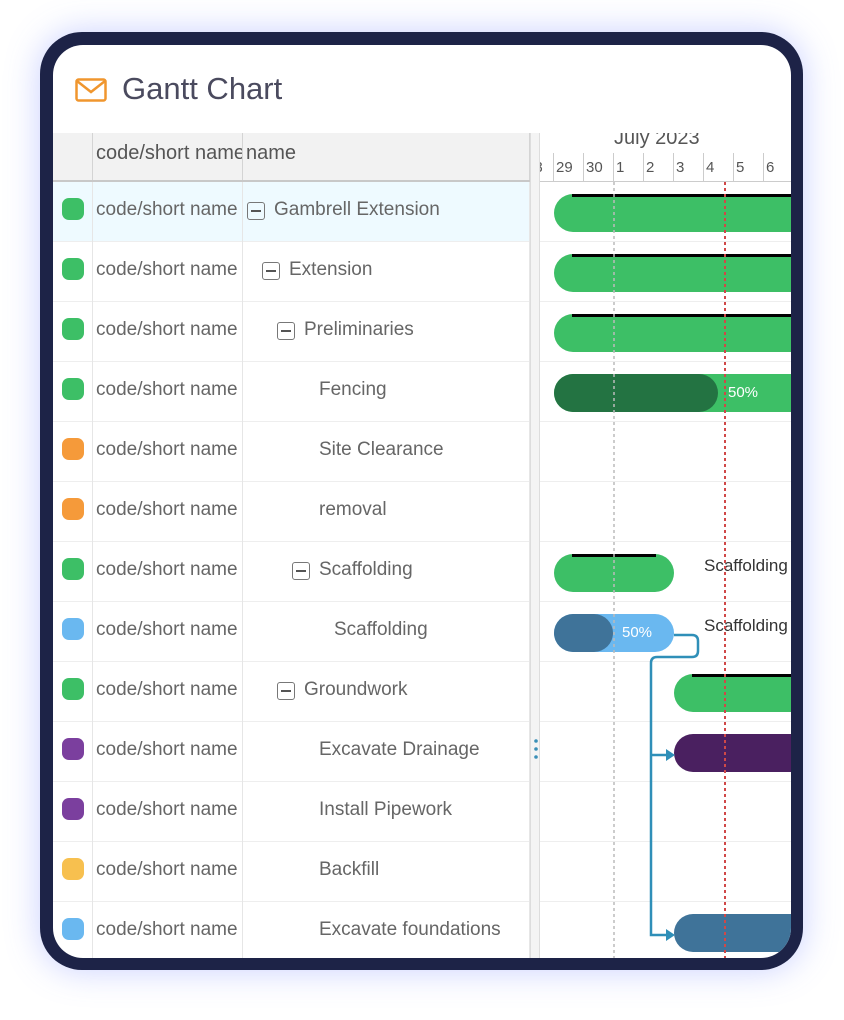 The image size is (844, 1020). What do you see at coordinates (386, 156) in the screenshot?
I see `column-header: name` at bounding box center [386, 156].